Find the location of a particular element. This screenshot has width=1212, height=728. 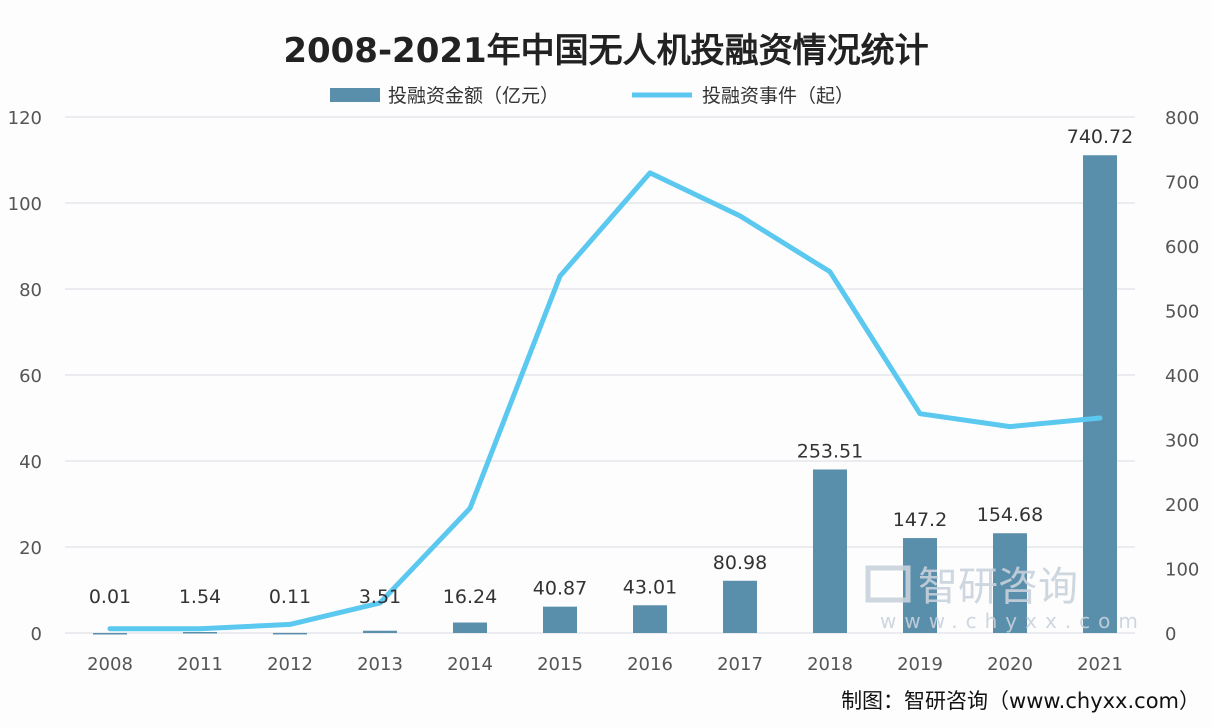

bar-data-label: 0.11 is located at coordinates (290, 597).